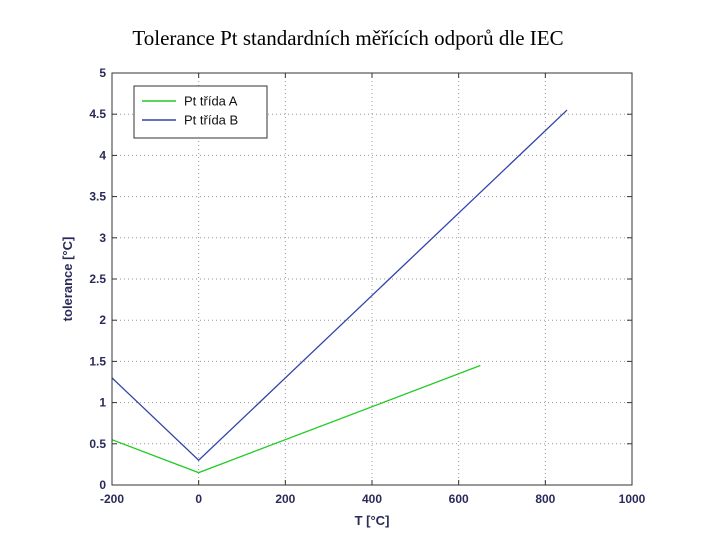 Image resolution: width=720 pixels, height=540 pixels. I want to click on x-tick-label: 0, so click(198, 499).